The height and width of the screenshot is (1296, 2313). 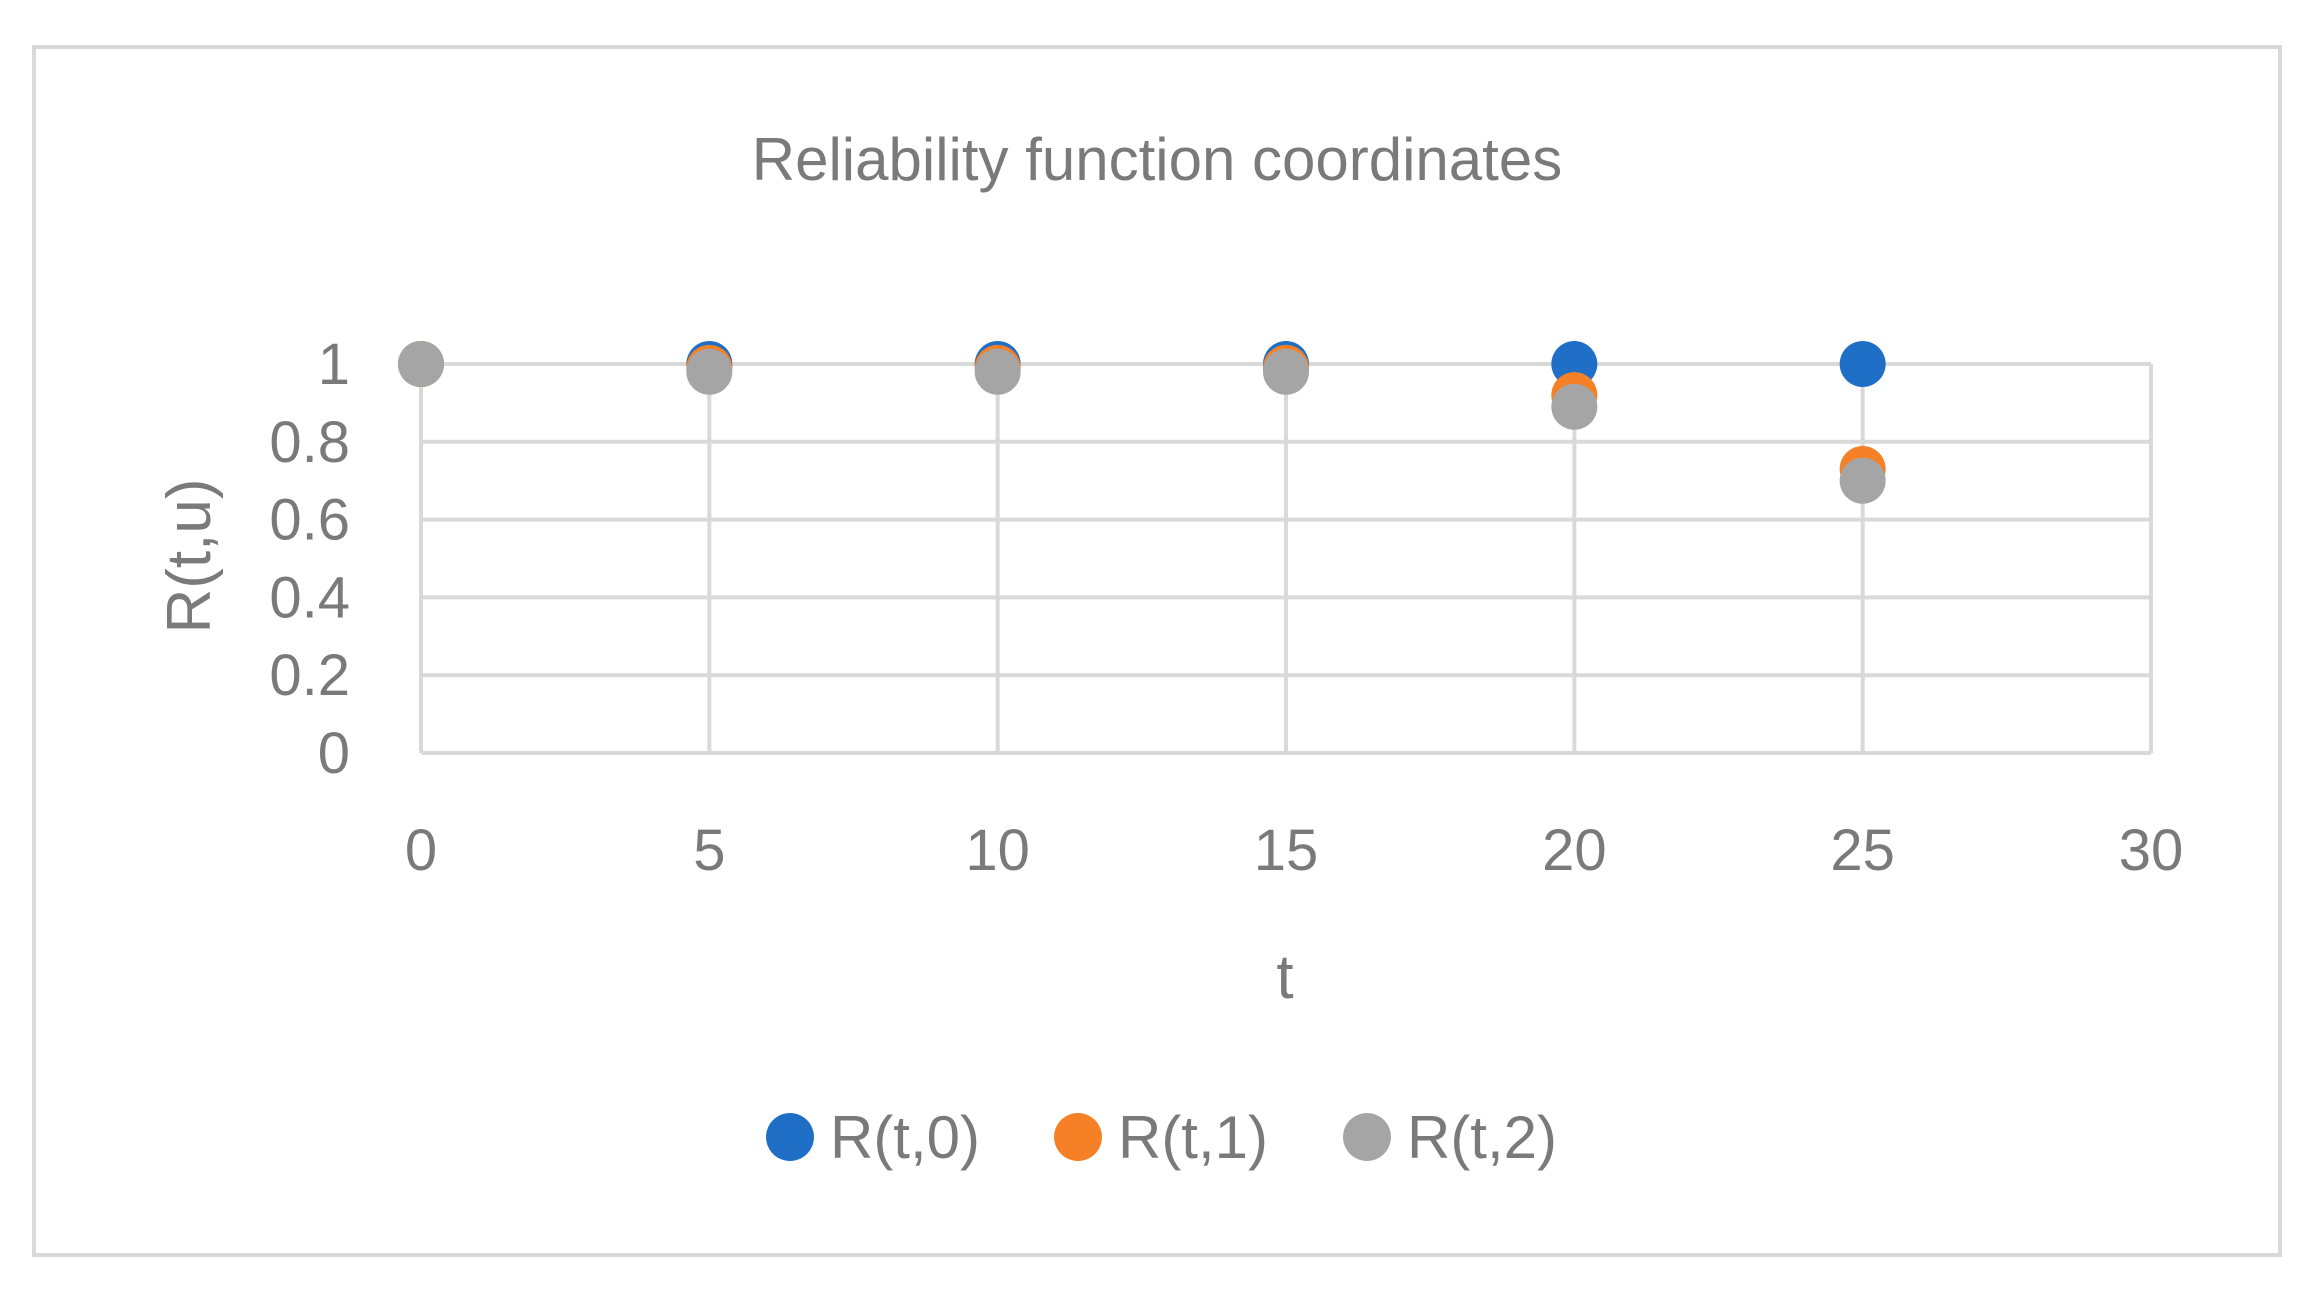 I want to click on x-tick-label: 15, so click(x=1286, y=850).